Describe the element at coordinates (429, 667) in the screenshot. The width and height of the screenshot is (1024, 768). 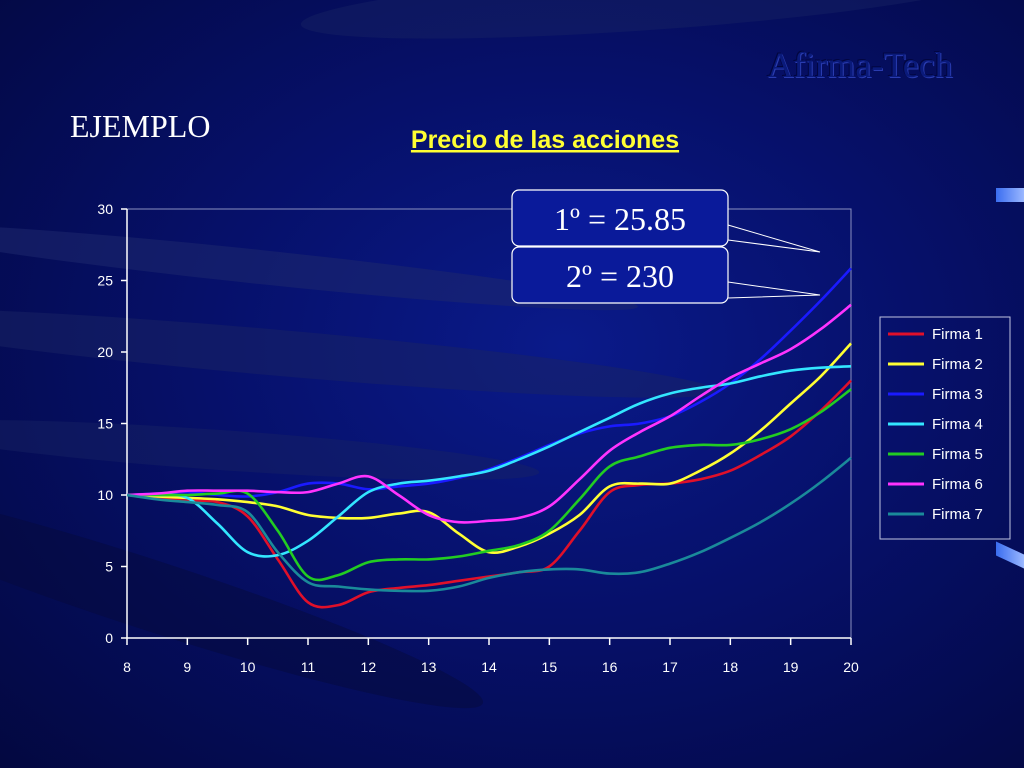
I see `x-tick-label: 13` at that location.